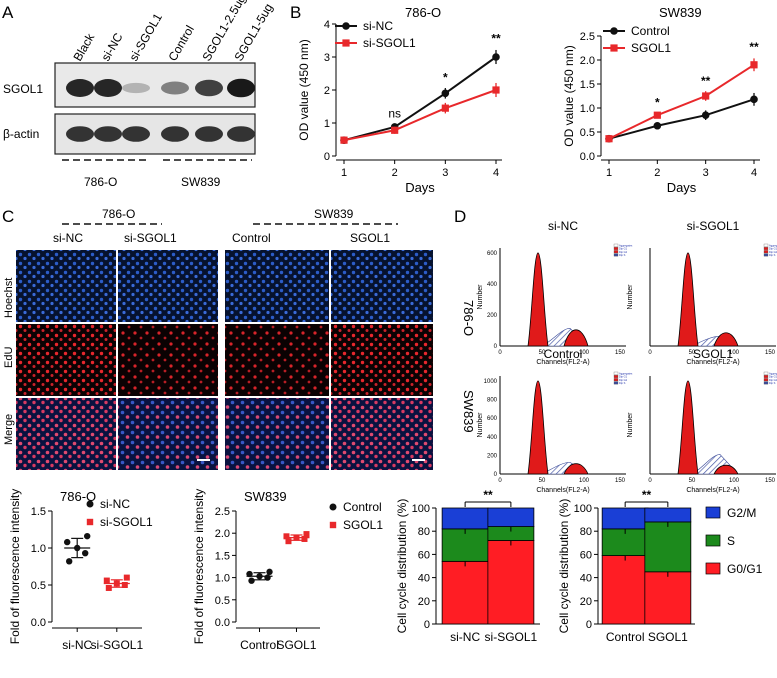  Describe the element at coordinates (587, 61) in the screenshot. I see `y-tick-label: 2.0` at that location.